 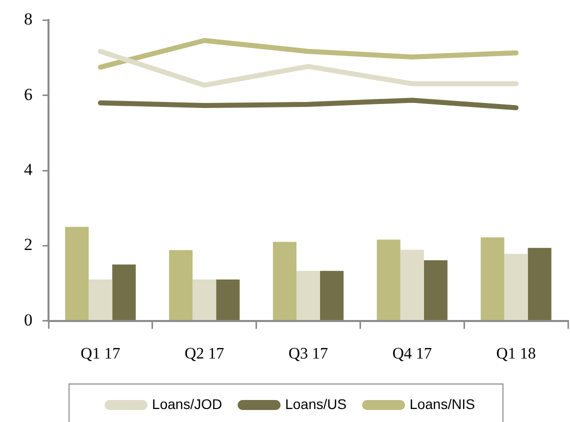 I want to click on y-tick-label: 4, so click(x=28, y=169).